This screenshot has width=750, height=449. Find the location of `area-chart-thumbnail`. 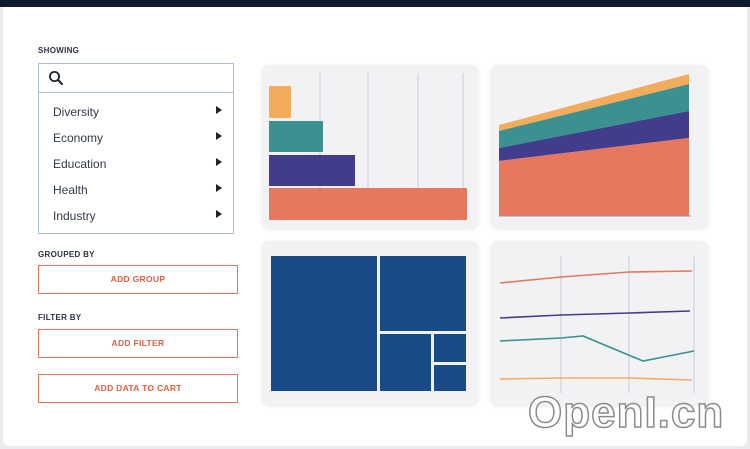

area-chart-thumbnail is located at coordinates (599, 146).